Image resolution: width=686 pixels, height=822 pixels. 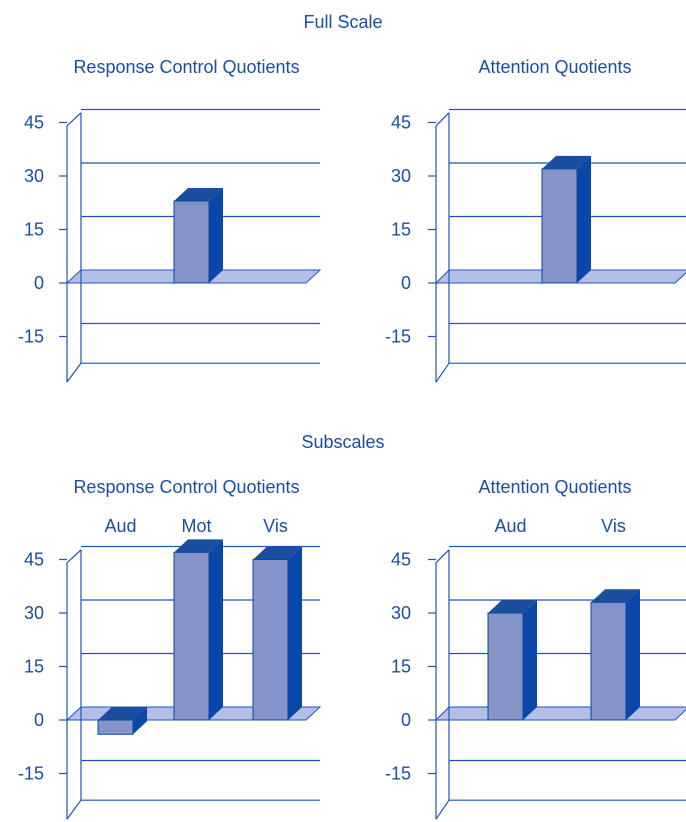 I want to click on zero-floor, so click(x=560, y=713).